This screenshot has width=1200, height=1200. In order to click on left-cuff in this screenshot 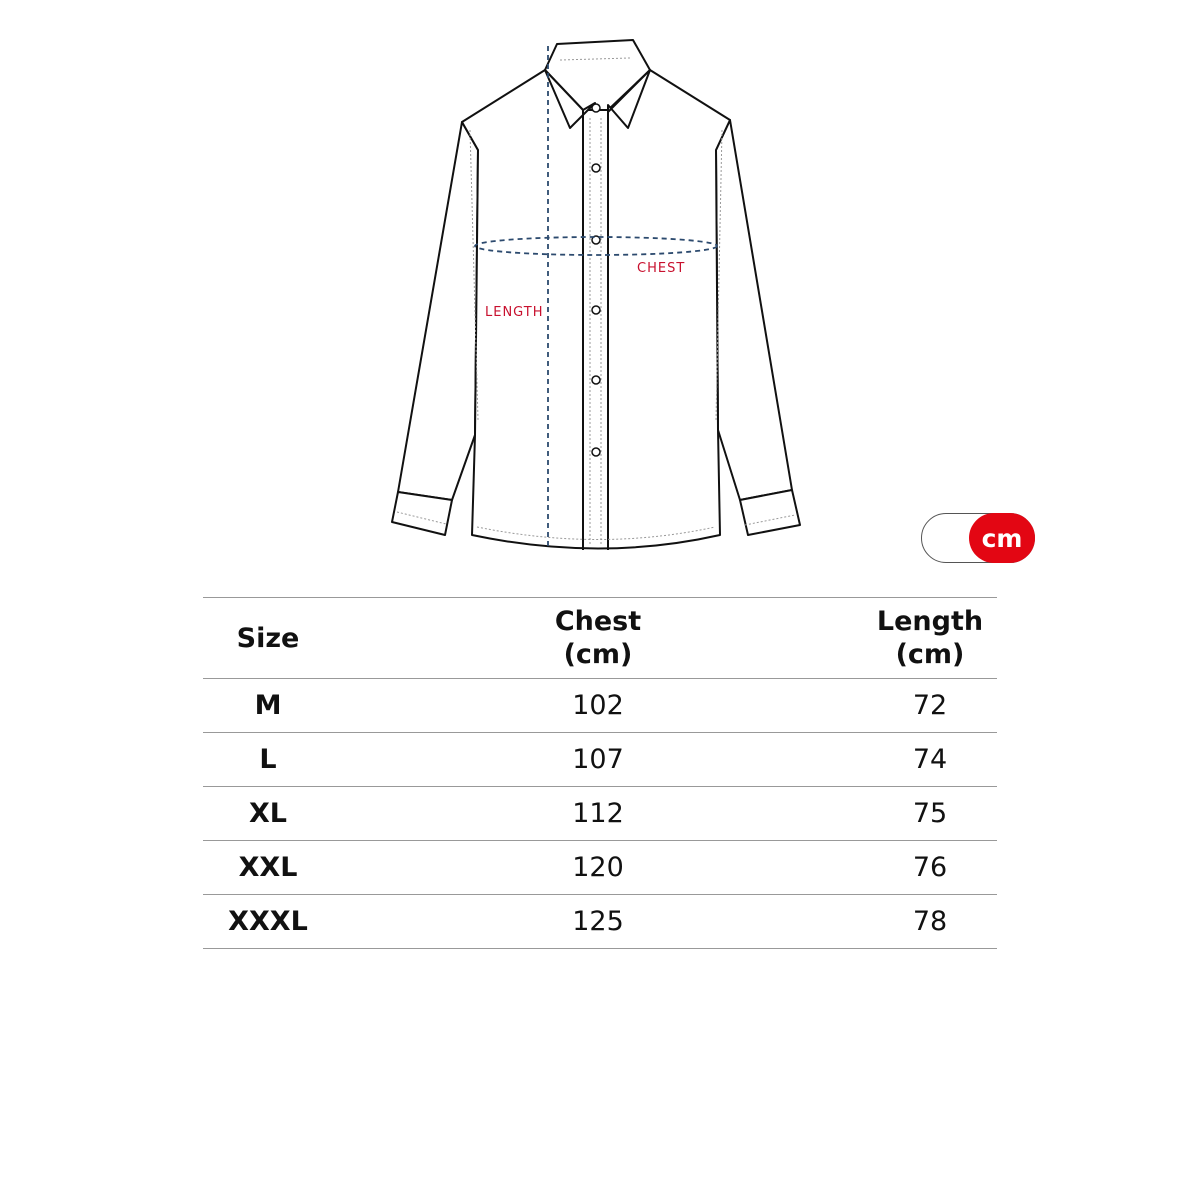, I will do `click(422, 513)`.